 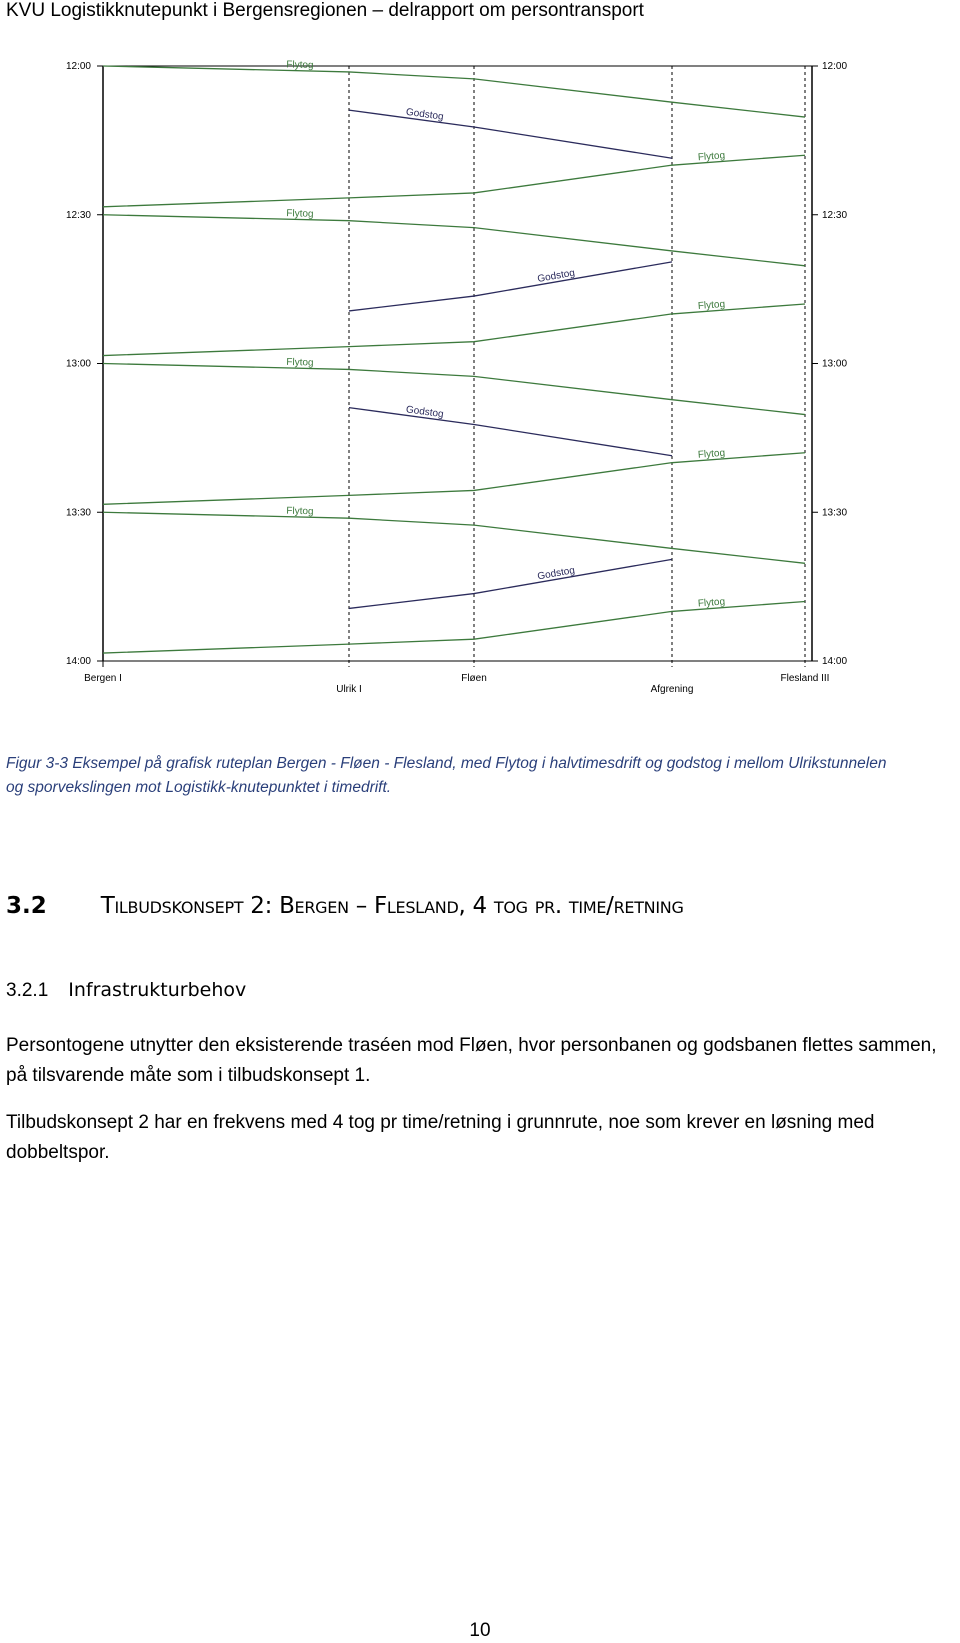 I want to click on station-label: Bergen I, so click(x=103, y=678).